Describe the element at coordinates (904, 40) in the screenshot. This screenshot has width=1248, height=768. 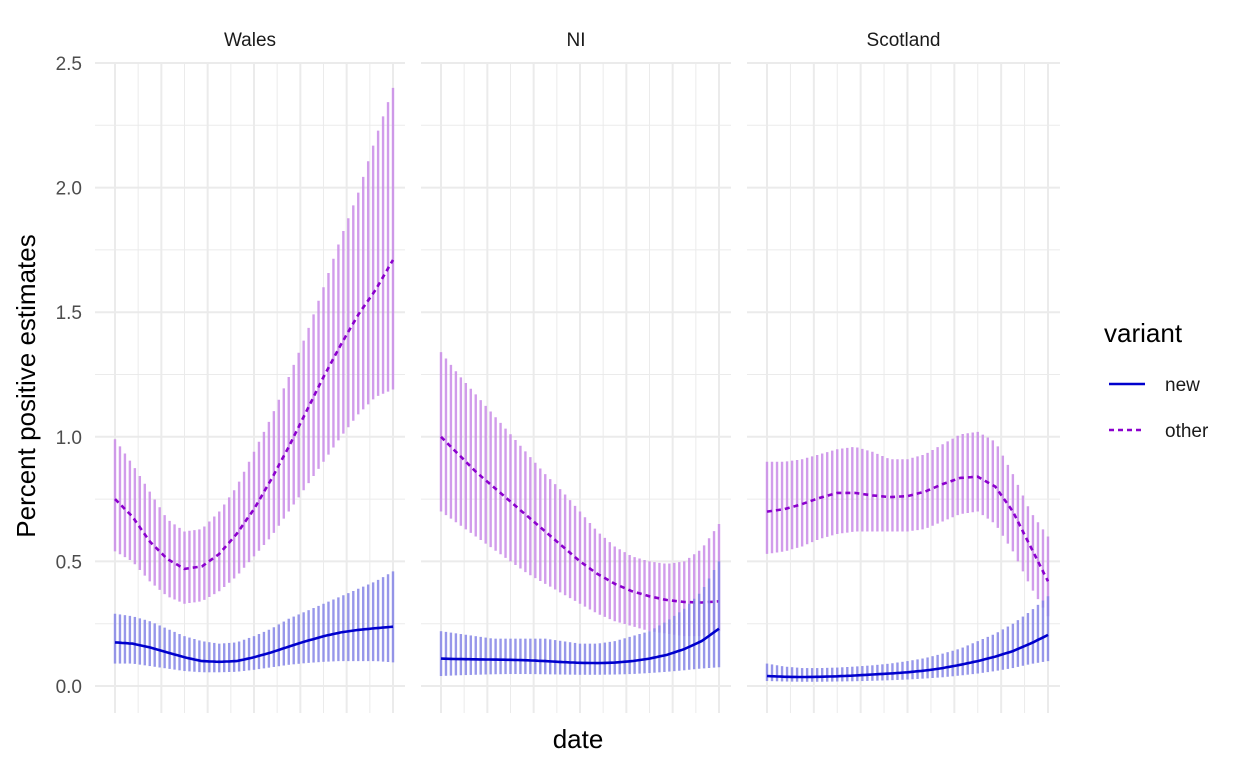
I see `facet-label-scotland: Scotland` at that location.